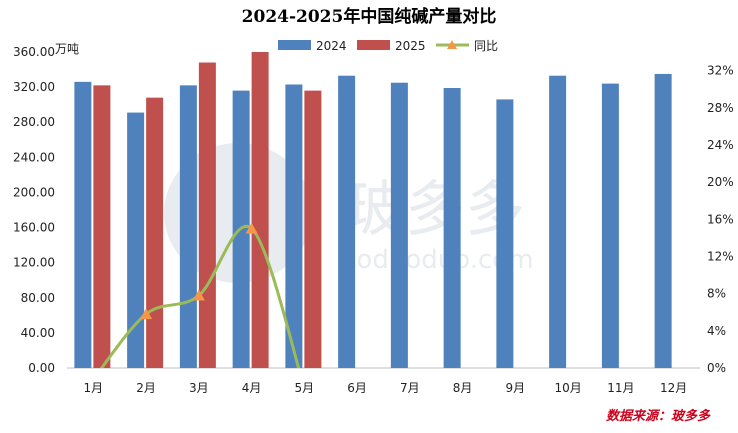  What do you see at coordinates (463, 388) in the screenshot?
I see `x-tick-label: 8月` at bounding box center [463, 388].